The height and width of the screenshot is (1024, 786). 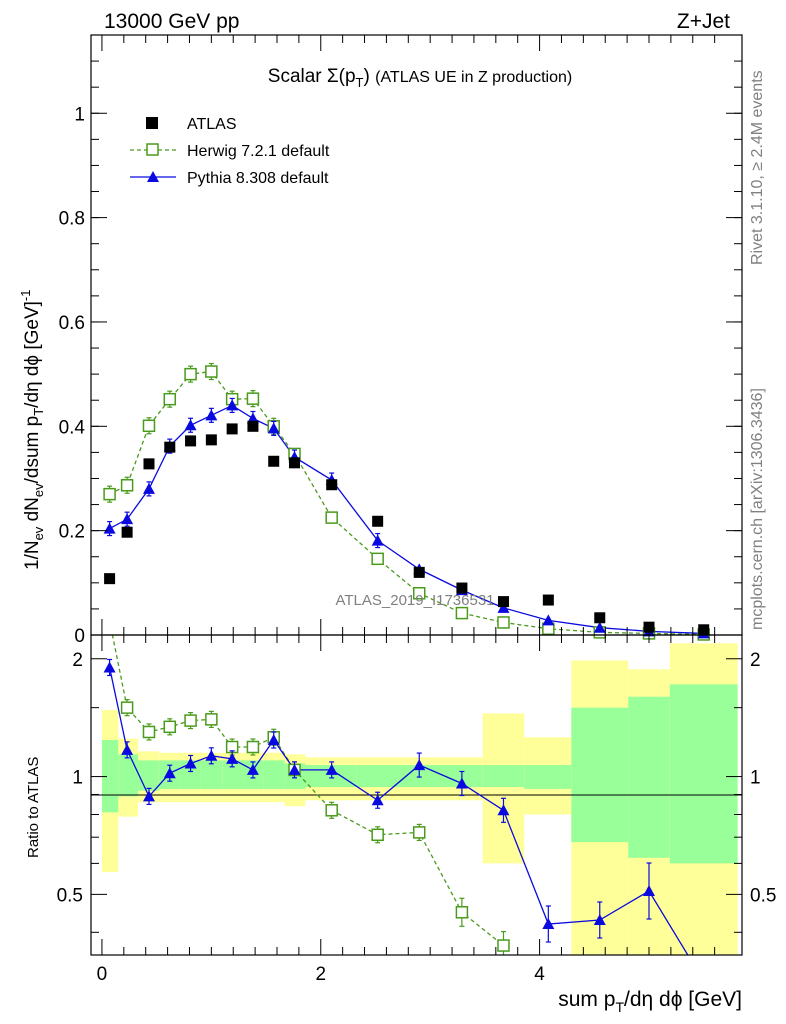 What do you see at coordinates (703, 21) in the screenshot?
I see `header-right: Z+Jet` at bounding box center [703, 21].